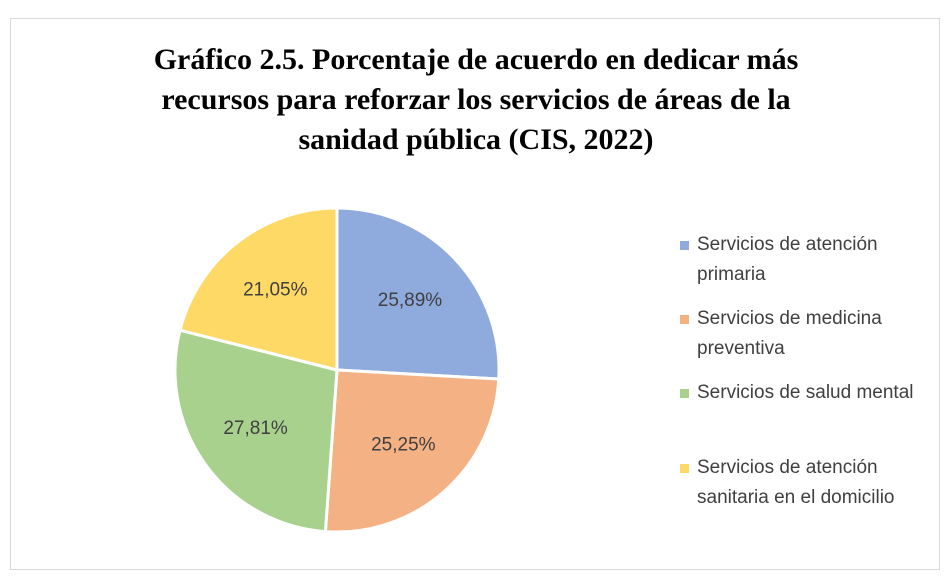  I want to click on legend-label: Servicios de atención primaria, so click(787, 259).